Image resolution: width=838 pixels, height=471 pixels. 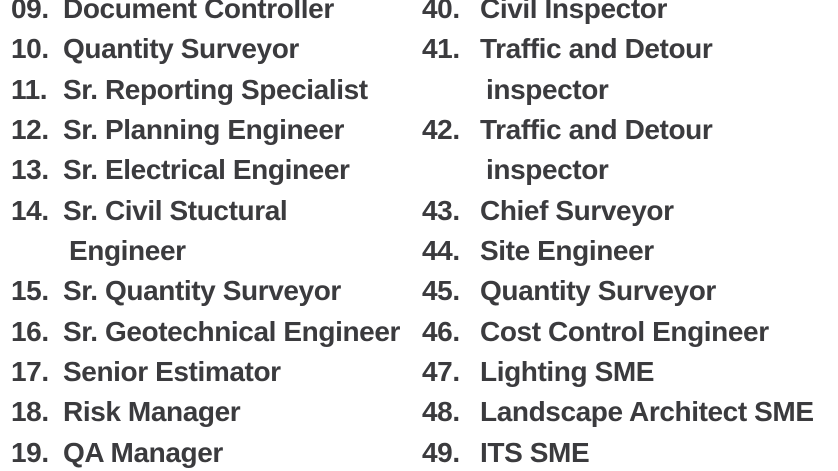 I want to click on item-number: 45., so click(x=441, y=291).